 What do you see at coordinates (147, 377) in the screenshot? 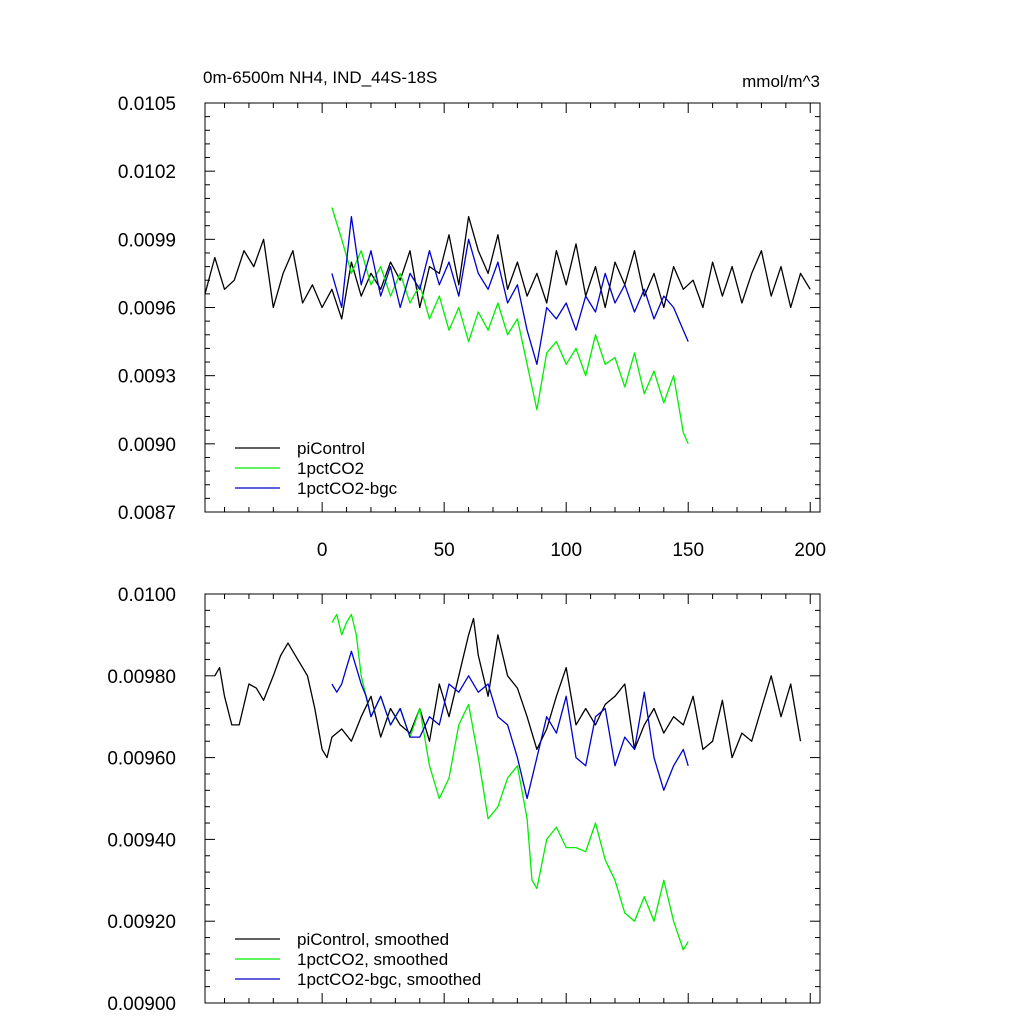
I see `y-tick-label: 0.0093` at bounding box center [147, 377].